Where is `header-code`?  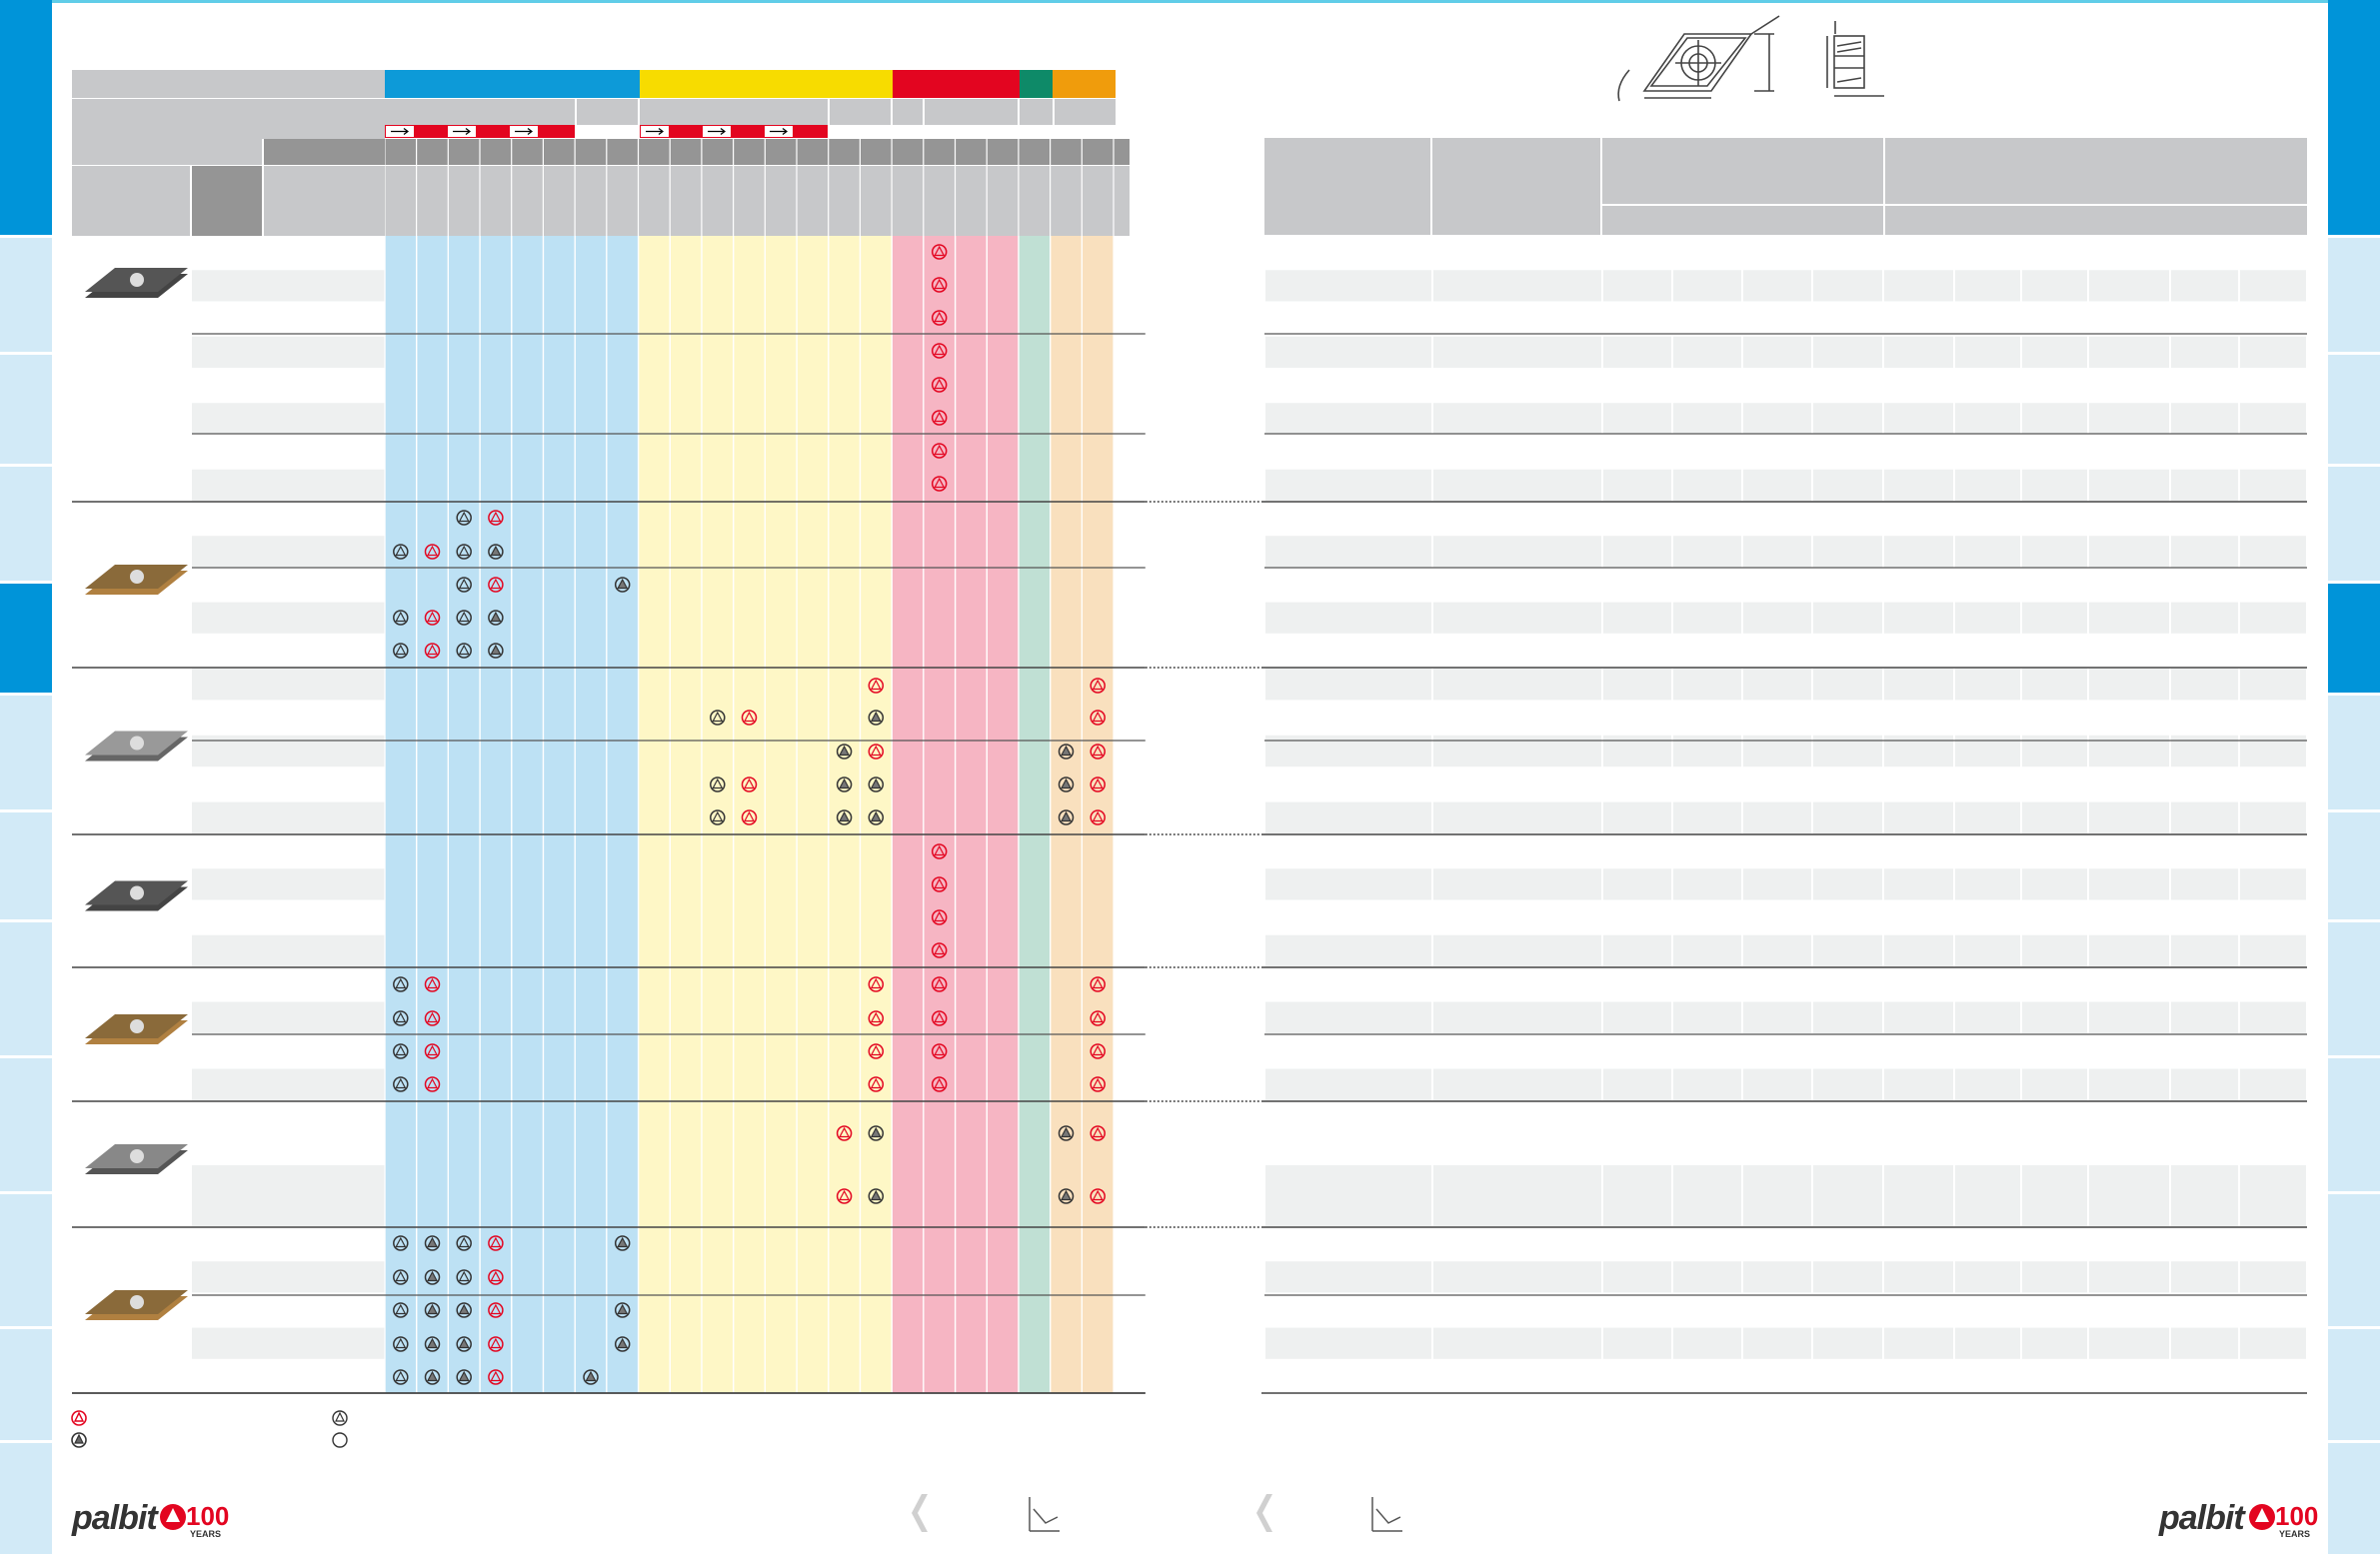 header-code is located at coordinates (1516, 186).